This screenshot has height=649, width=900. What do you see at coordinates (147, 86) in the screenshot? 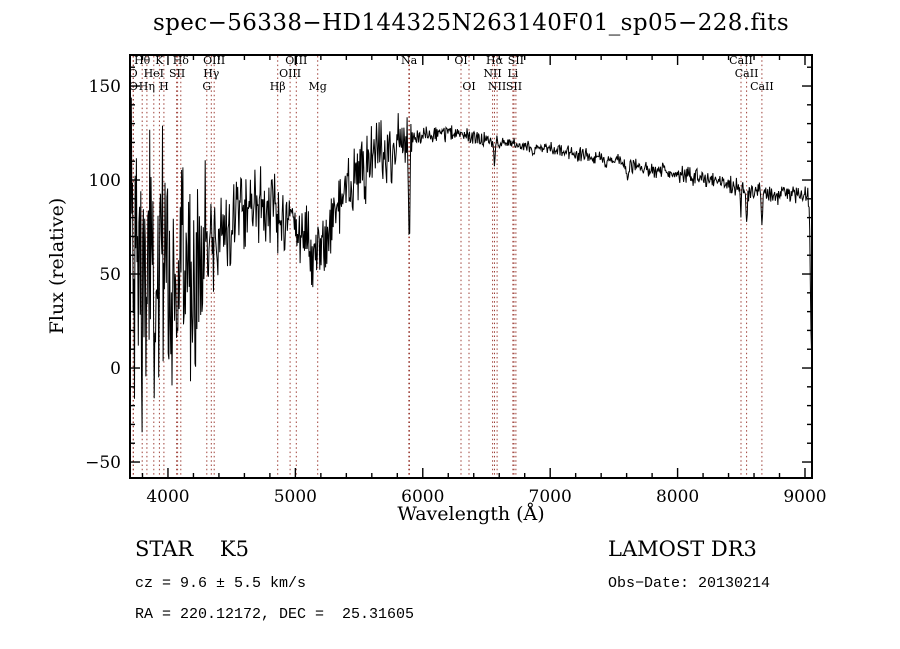
I see `marker-label: Hη` at bounding box center [147, 86].